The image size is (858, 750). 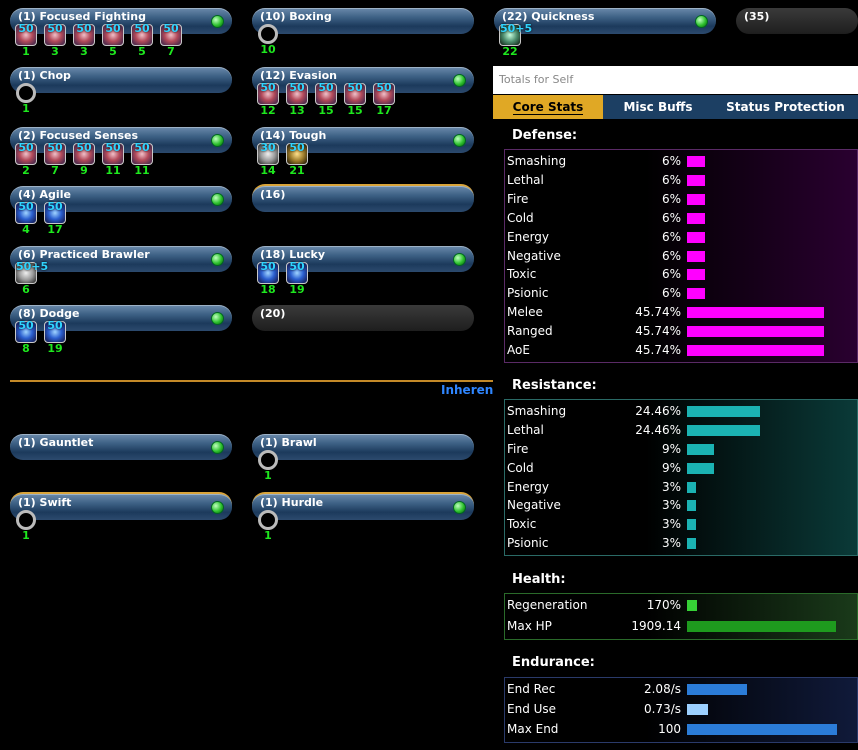 I want to click on power-3: (35), so click(x=797, y=23).